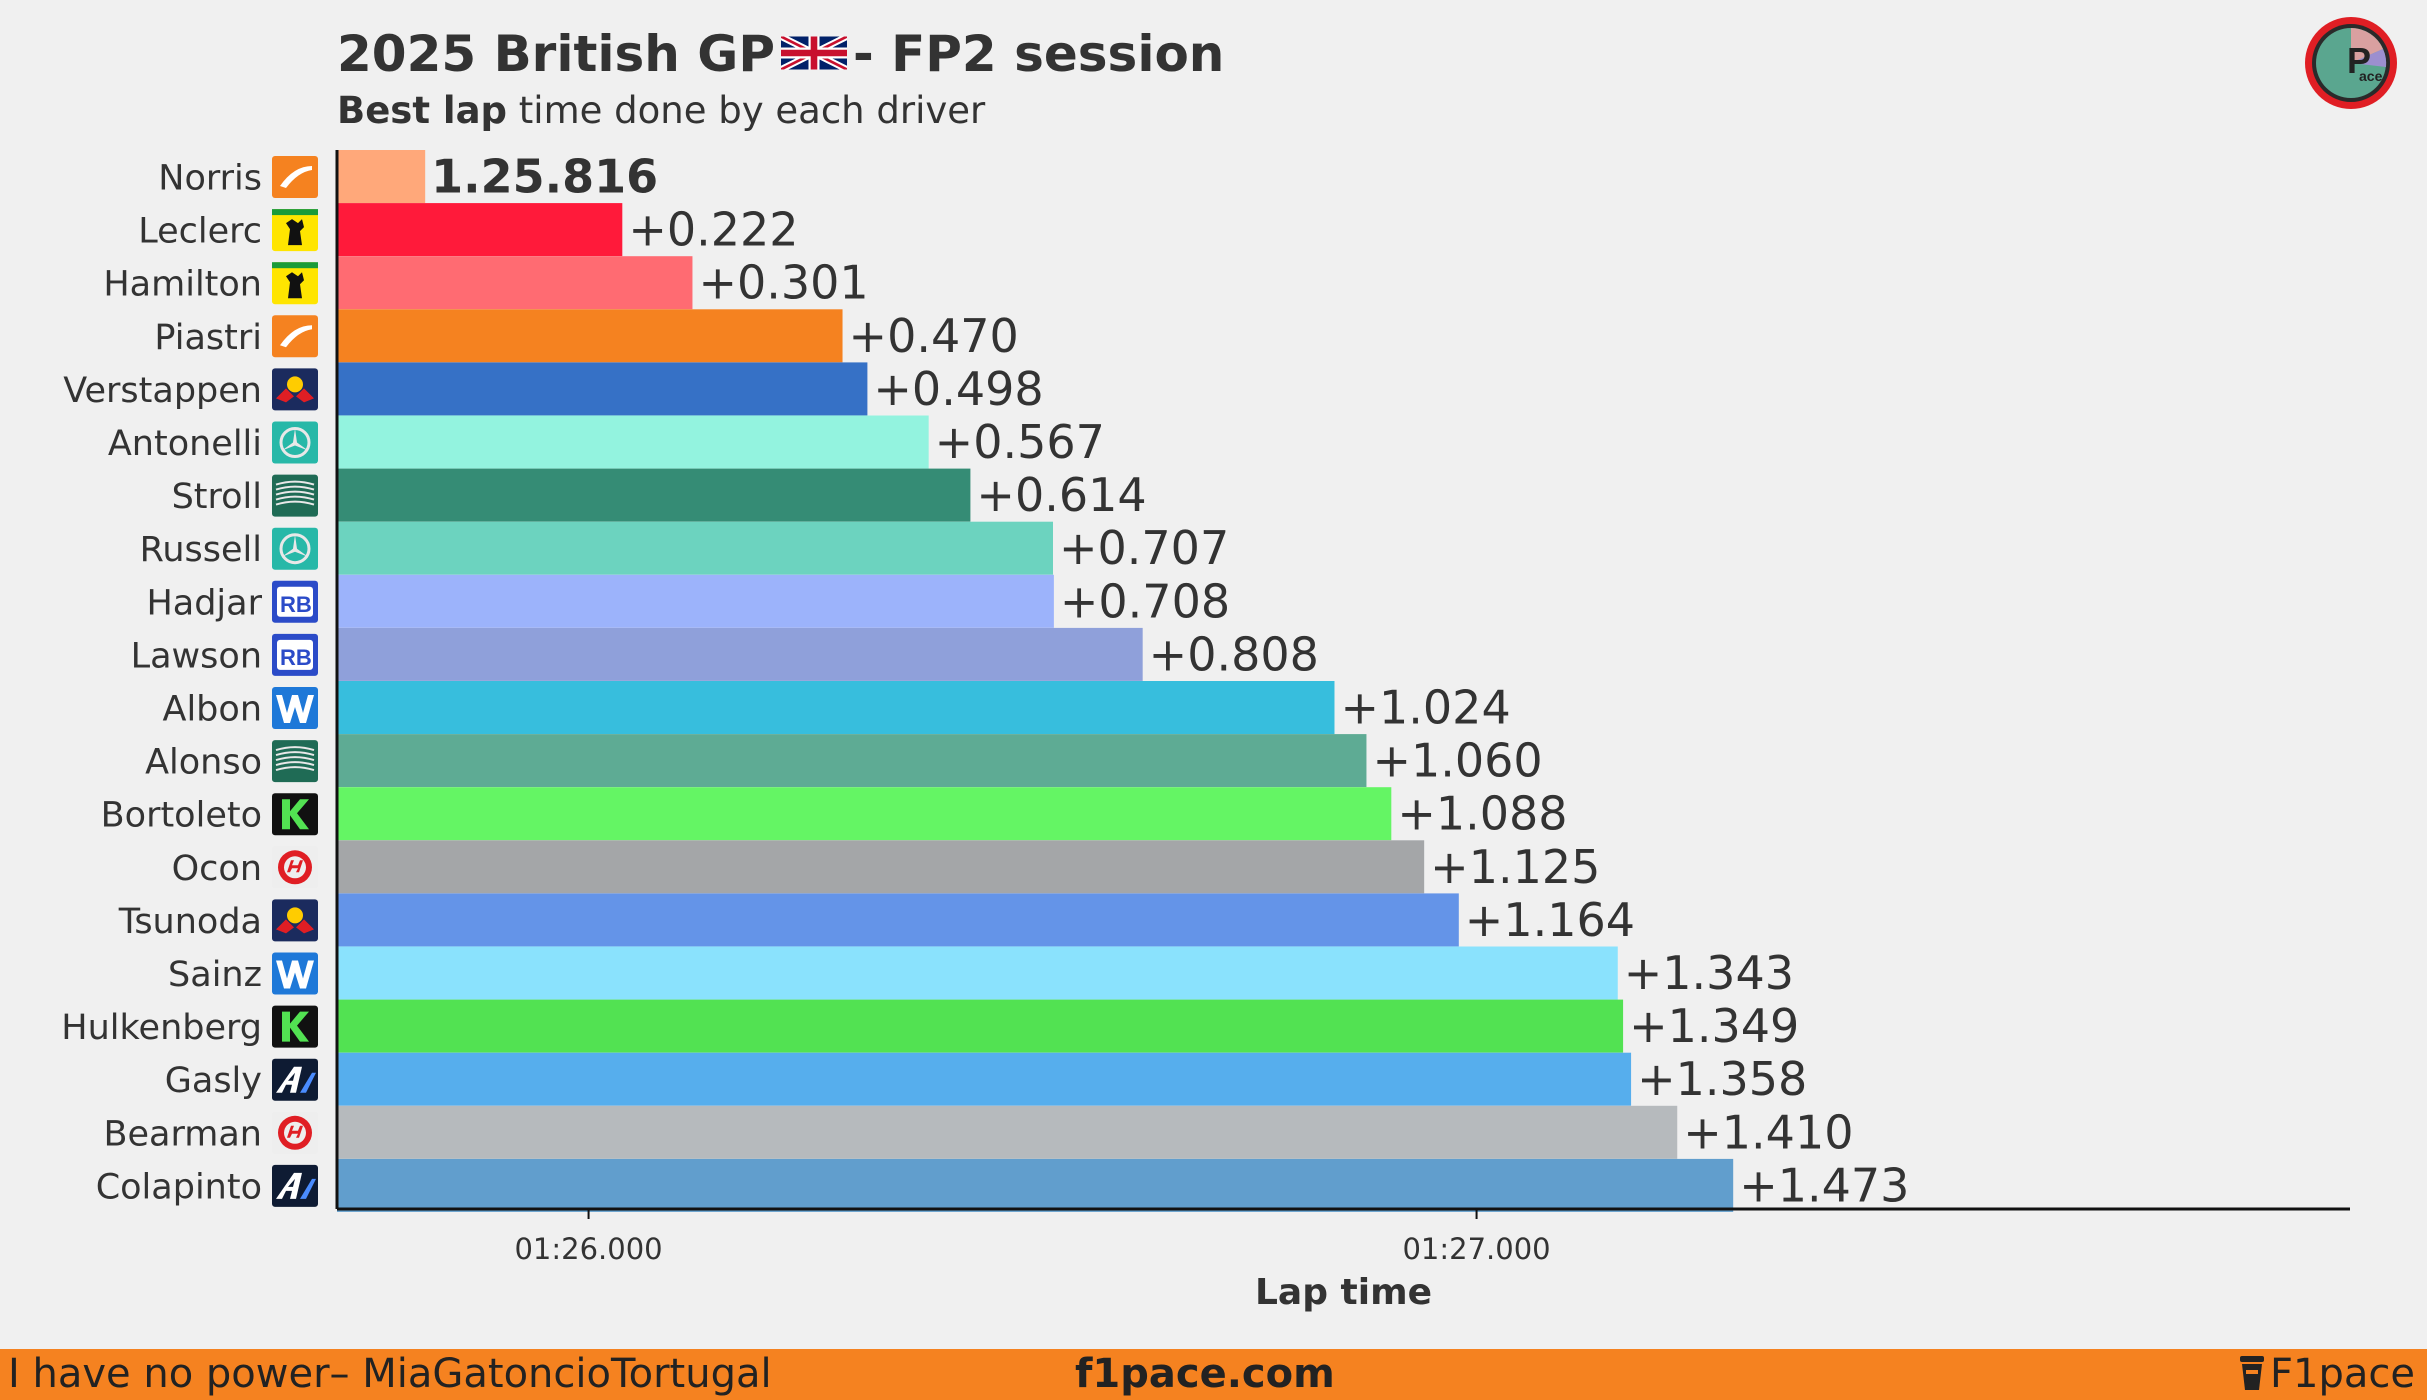 The image size is (2427, 1400). What do you see at coordinates (1482, 814) in the screenshot?
I see `bar-value-label: +1.088` at bounding box center [1482, 814].